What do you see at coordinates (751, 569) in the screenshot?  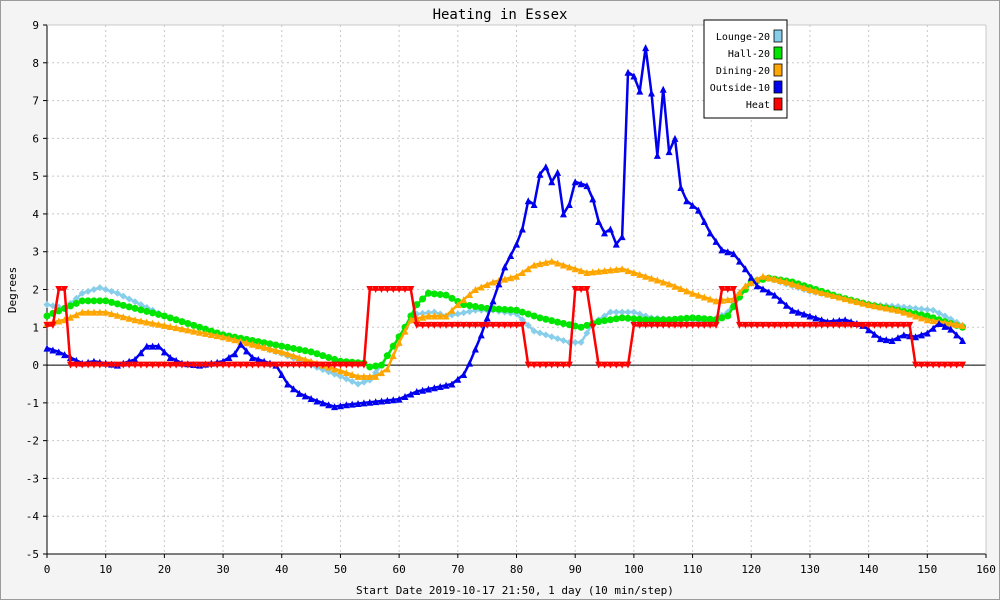 I see `x-tick-label: 120` at bounding box center [751, 569].